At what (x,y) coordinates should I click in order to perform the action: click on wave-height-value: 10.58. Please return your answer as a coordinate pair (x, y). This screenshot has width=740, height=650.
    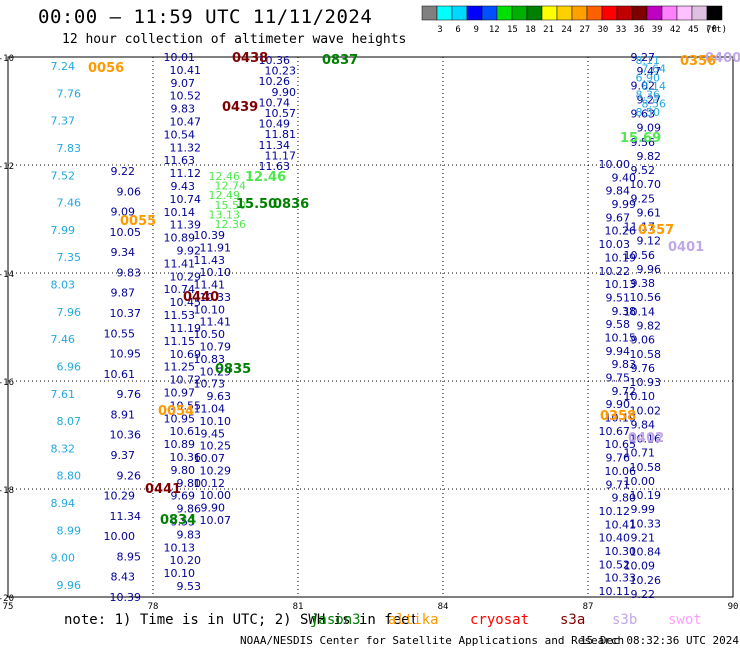
    Looking at the image, I should click on (646, 354).